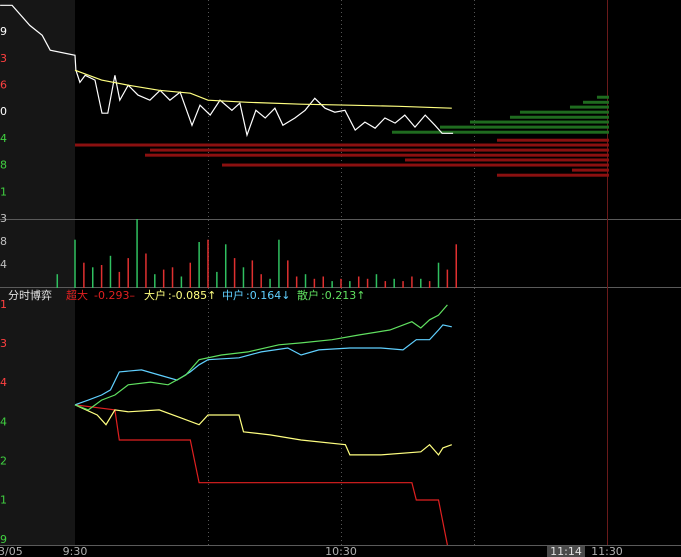 This screenshot has height=557, width=681. I want to click on panel-title: 分时博弈, so click(30, 295).